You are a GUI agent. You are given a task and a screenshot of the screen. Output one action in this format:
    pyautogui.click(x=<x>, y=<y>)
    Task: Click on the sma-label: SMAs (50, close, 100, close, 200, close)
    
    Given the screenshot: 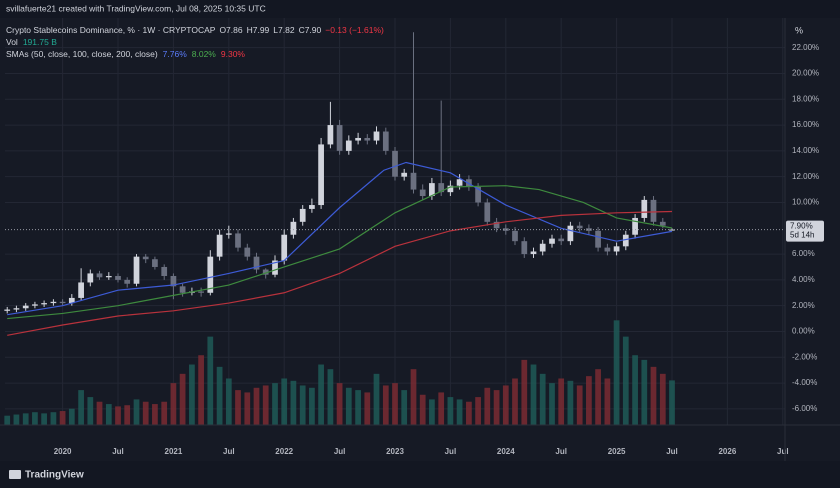 What is the action you would take?
    pyautogui.click(x=82, y=54)
    